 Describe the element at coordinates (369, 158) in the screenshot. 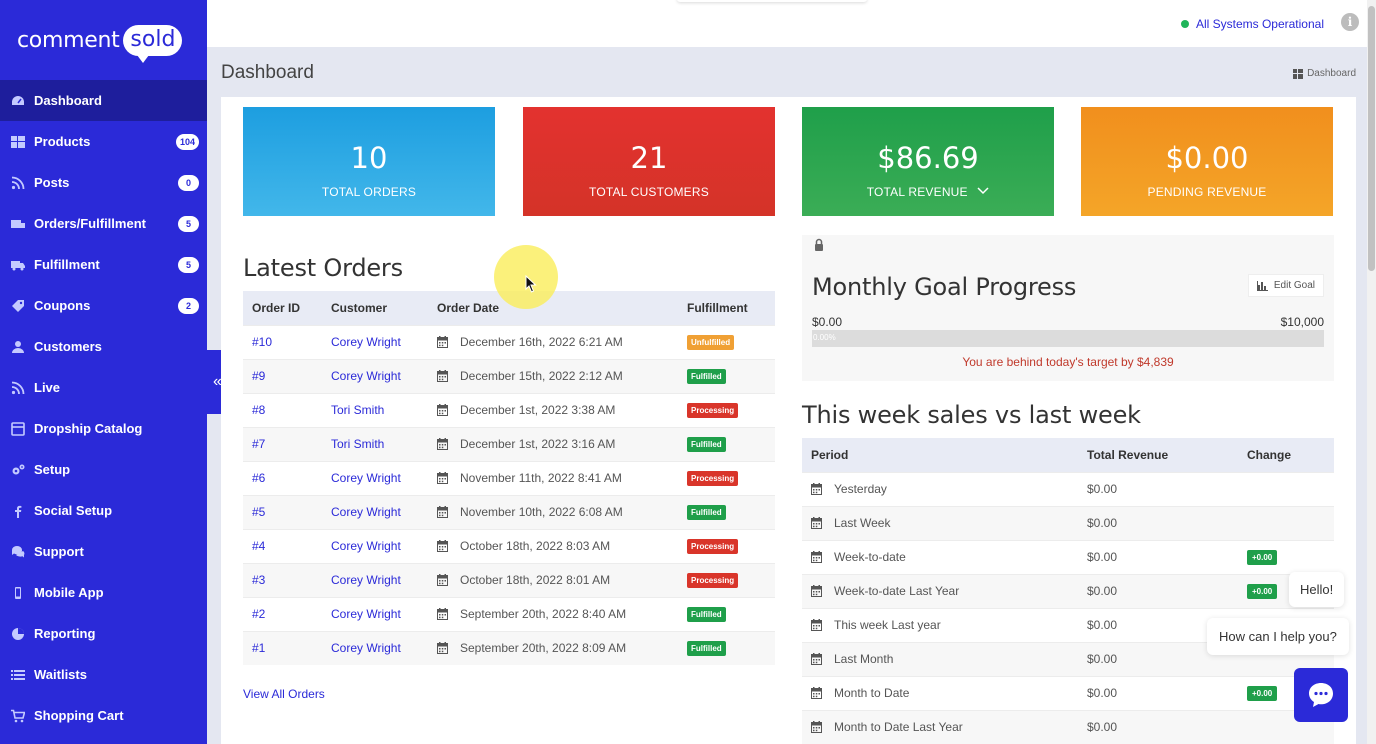

I see `stat-value: 10` at that location.